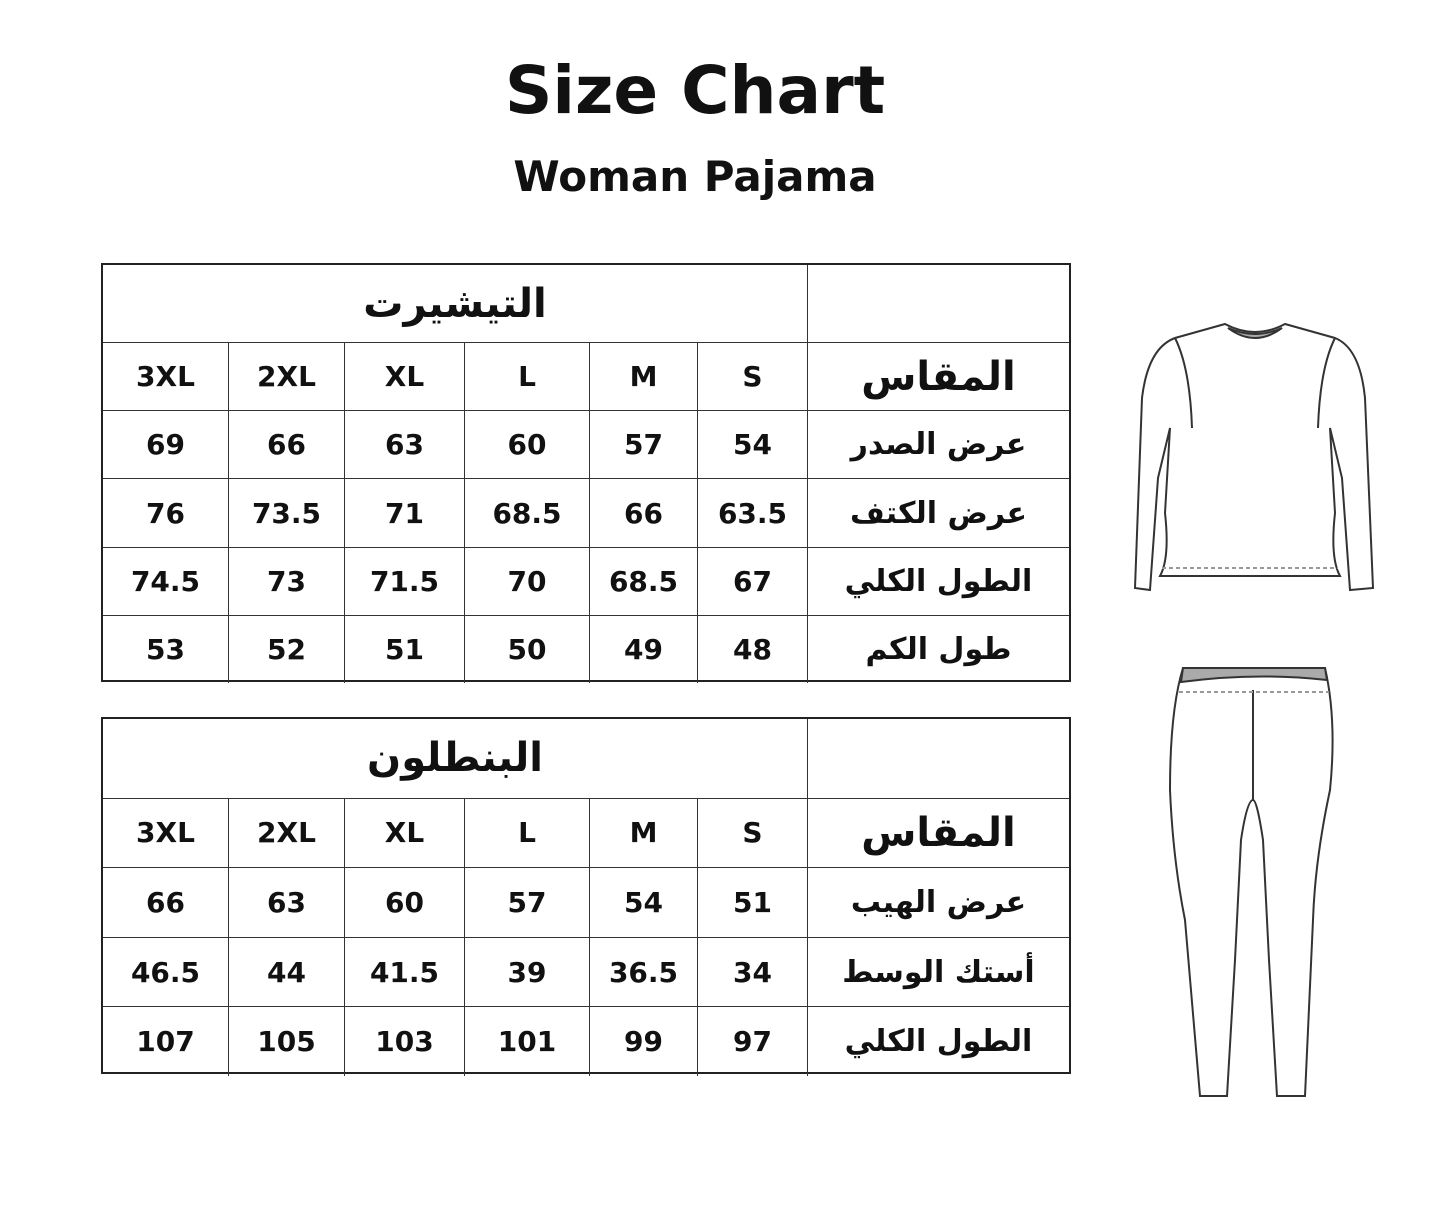  What do you see at coordinates (586, 758) in the screenshot?
I see `section-header-row: البنطلون` at bounding box center [586, 758].